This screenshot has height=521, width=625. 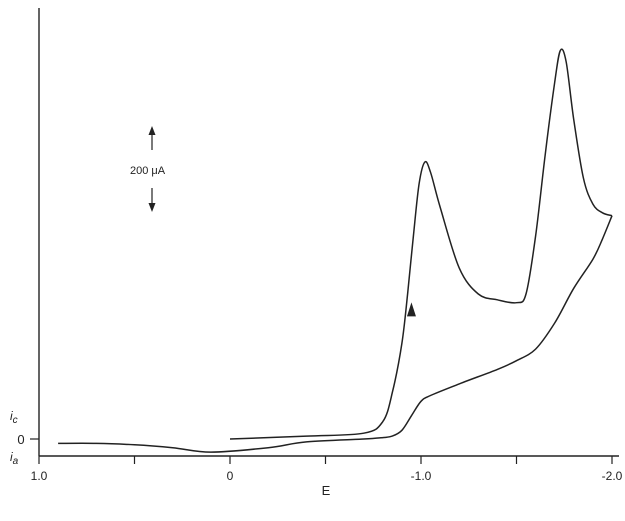 I want to click on scale-bar-label: 200 μA, so click(x=148, y=171).